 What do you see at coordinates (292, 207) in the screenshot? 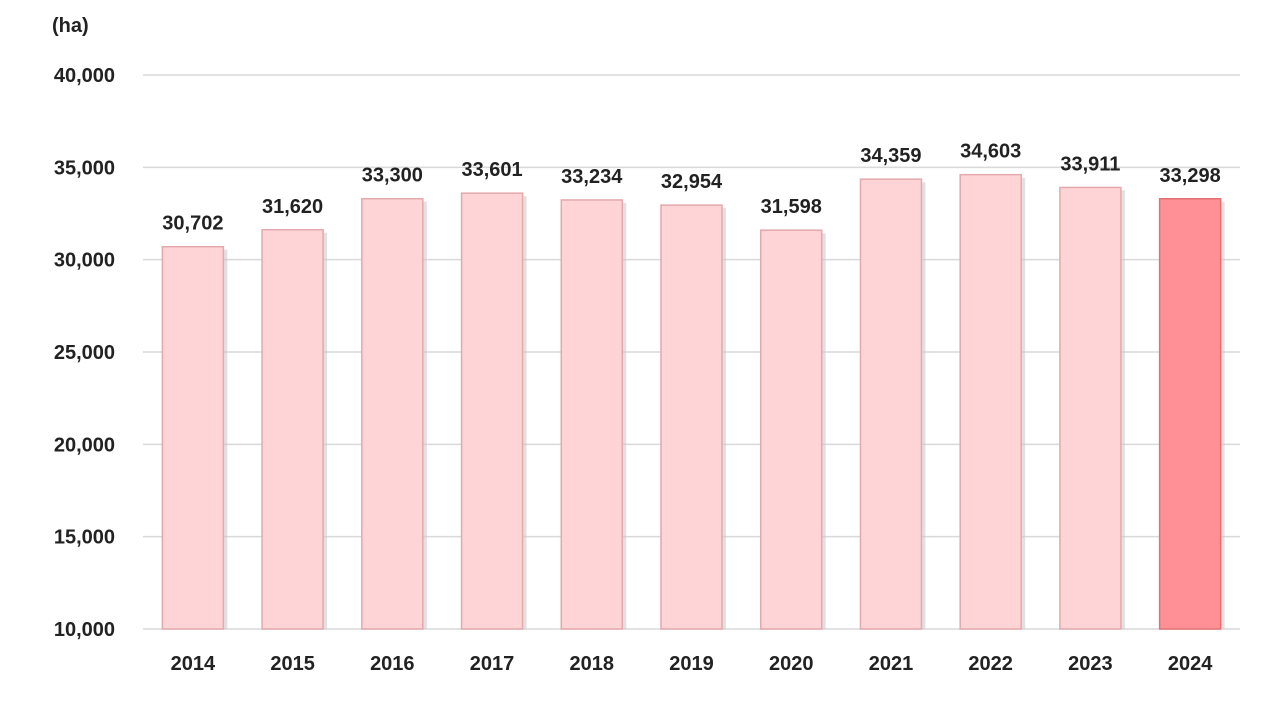
I see `value-label: 31,620` at bounding box center [292, 207].